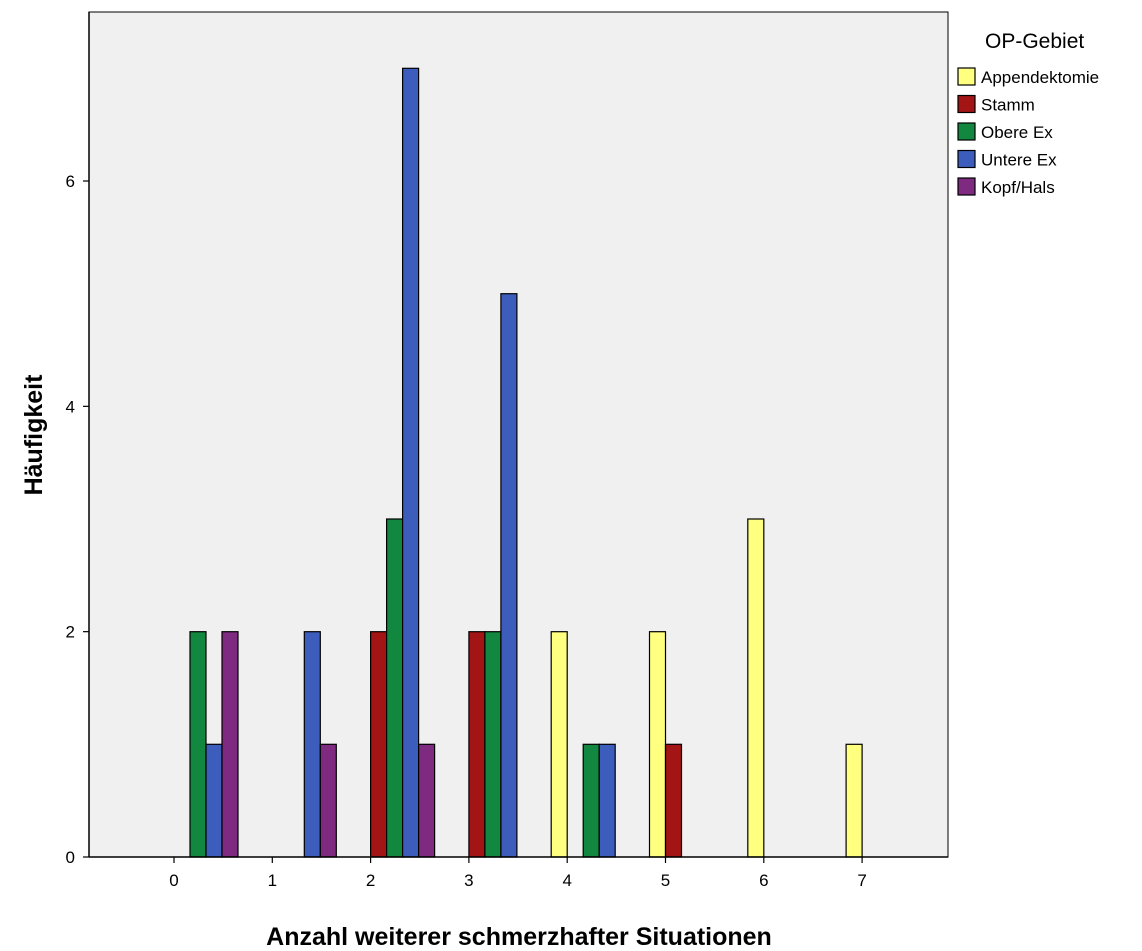 The width and height of the screenshot is (1142, 951). Describe the element at coordinates (34, 435) in the screenshot. I see `y-axis-title: Häufigkeit` at that location.